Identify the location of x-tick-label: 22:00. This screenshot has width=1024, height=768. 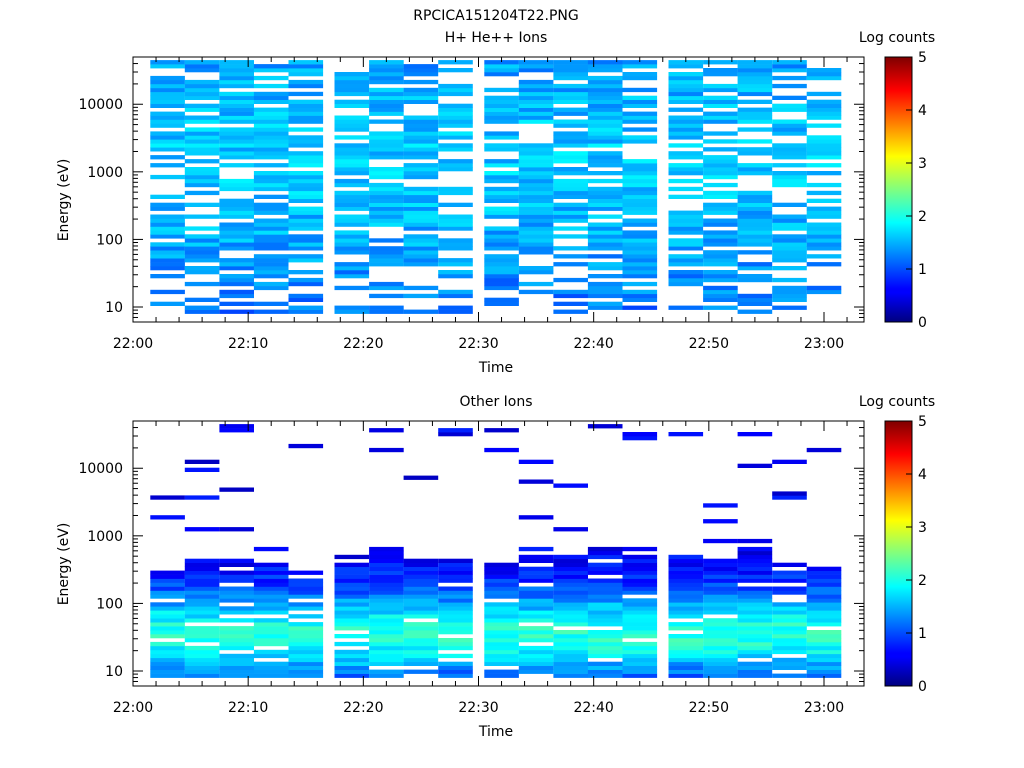
(133, 708).